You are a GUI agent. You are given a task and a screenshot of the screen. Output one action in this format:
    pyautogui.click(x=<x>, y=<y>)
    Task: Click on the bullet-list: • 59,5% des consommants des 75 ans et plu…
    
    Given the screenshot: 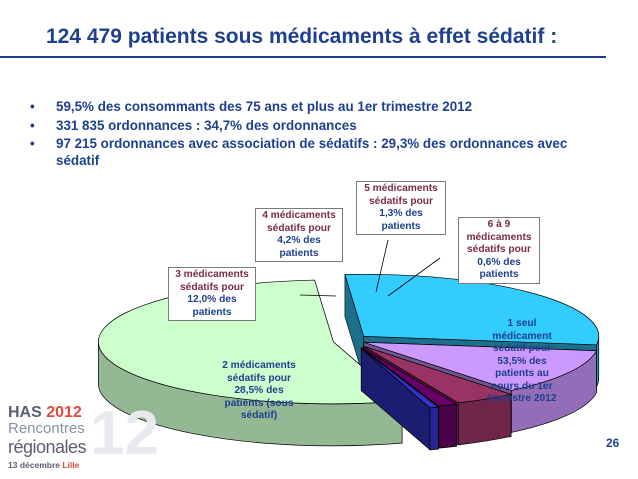 What is the action you would take?
    pyautogui.click(x=310, y=135)
    